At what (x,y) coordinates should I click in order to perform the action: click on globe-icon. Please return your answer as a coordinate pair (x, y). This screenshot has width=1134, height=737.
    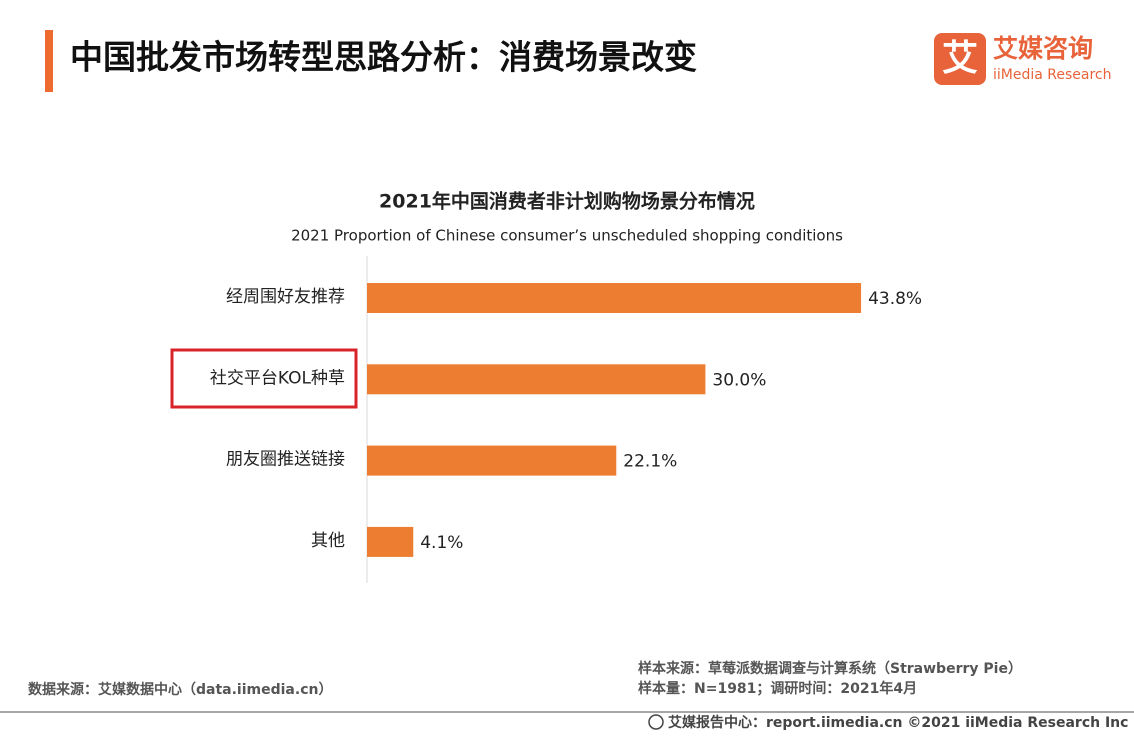
    Looking at the image, I should click on (656, 722).